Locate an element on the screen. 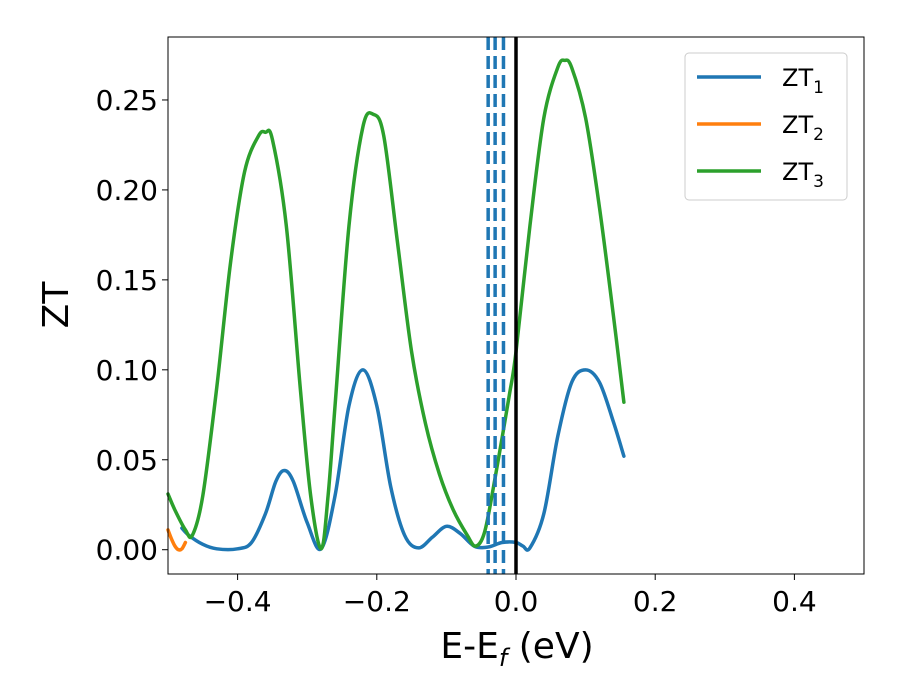  series-line-zt2 is located at coordinates (177, 540).